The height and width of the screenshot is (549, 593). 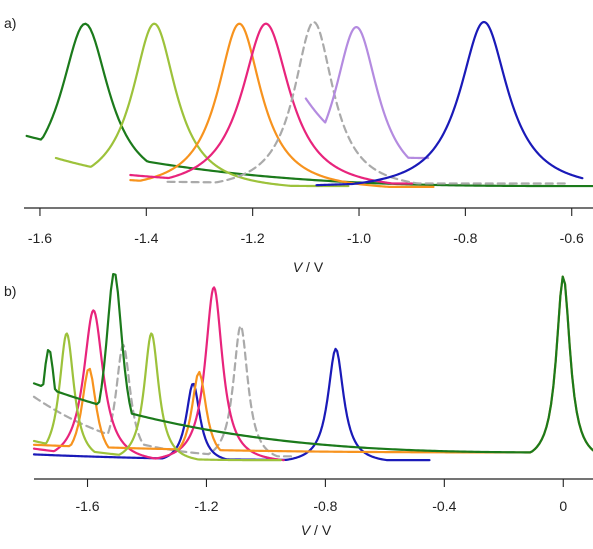 What do you see at coordinates (206, 506) in the screenshot?
I see `panel-b-x-tick-label-1: -1.2` at bounding box center [206, 506].